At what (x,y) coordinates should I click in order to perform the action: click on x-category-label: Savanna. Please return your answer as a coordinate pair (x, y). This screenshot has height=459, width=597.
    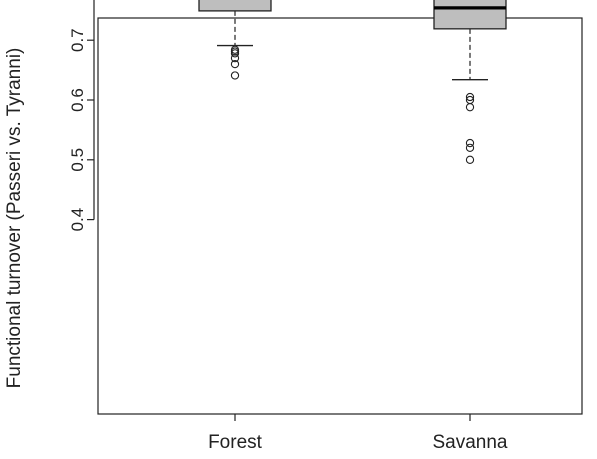
    Looking at the image, I should click on (469, 442).